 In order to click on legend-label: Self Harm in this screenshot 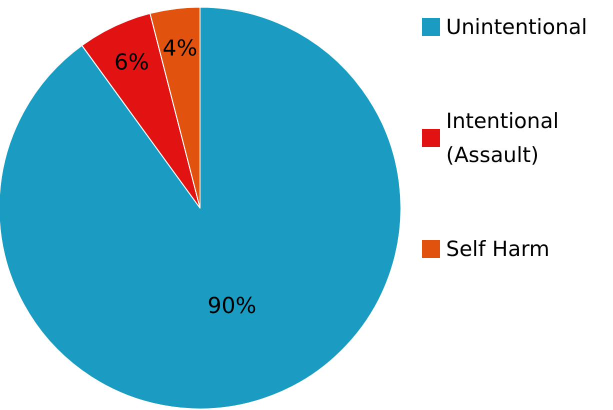, I will do `click(498, 249)`.